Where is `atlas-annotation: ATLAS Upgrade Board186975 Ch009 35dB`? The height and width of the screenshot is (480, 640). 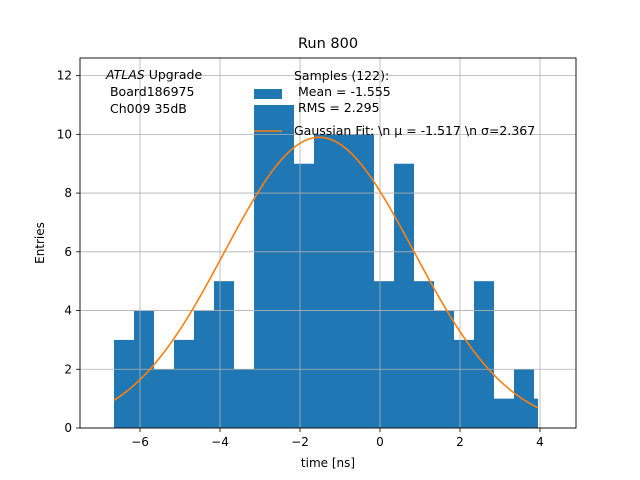 atlas-annotation: ATLAS Upgrade Board186975 Ch009 35dB is located at coordinates (153, 91).